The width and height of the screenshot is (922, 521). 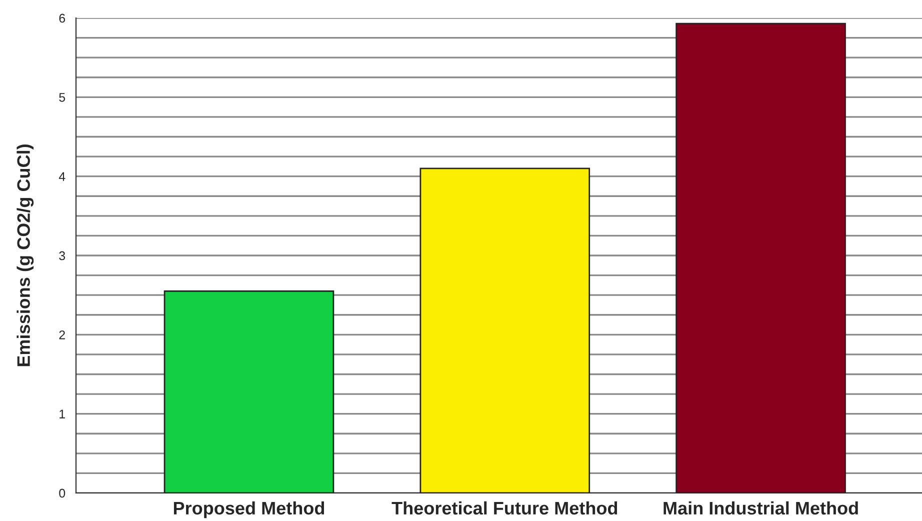 What do you see at coordinates (62, 255) in the screenshot?
I see `y-tick-label: 3` at bounding box center [62, 255].